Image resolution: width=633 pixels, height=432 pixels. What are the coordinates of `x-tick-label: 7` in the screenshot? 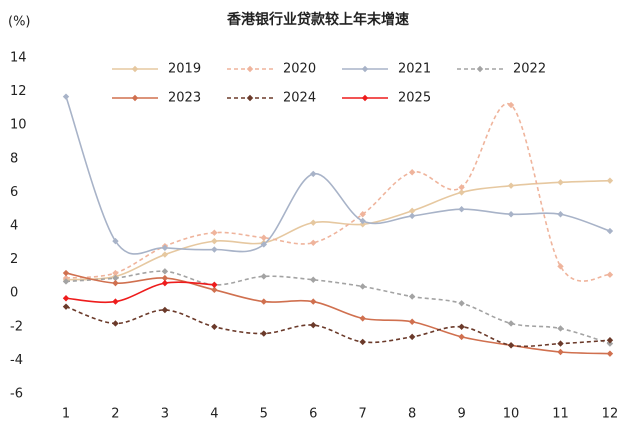 It's located at (363, 414).